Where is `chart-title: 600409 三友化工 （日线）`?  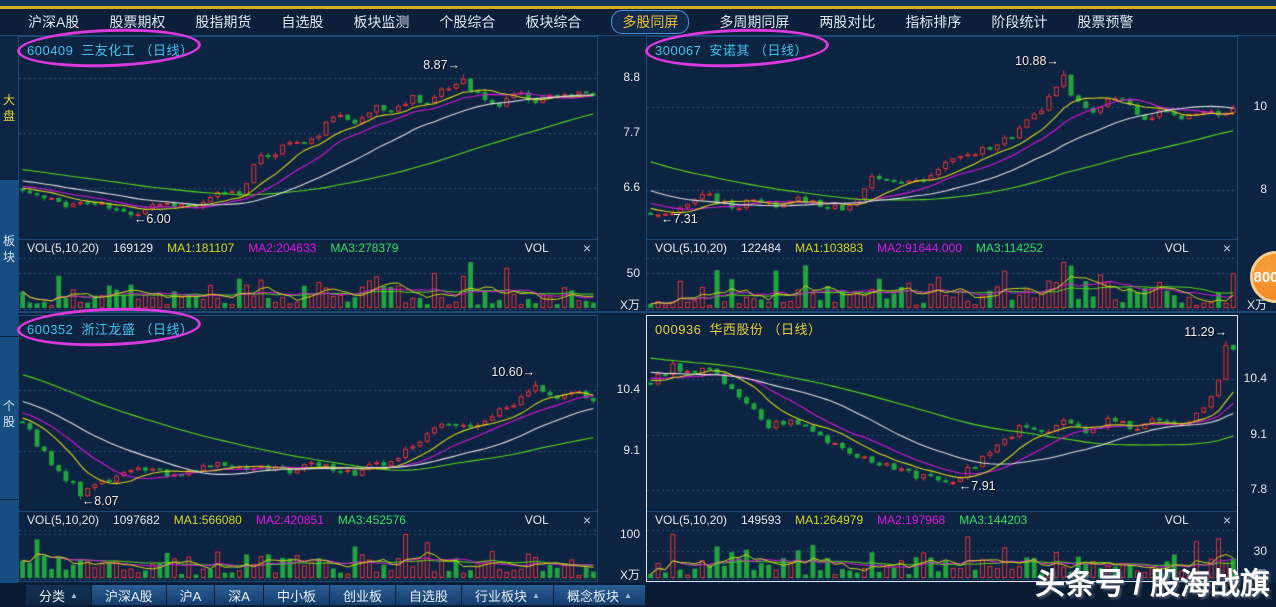 chart-title: 600409 三友化工 （日线） is located at coordinates (110, 49).